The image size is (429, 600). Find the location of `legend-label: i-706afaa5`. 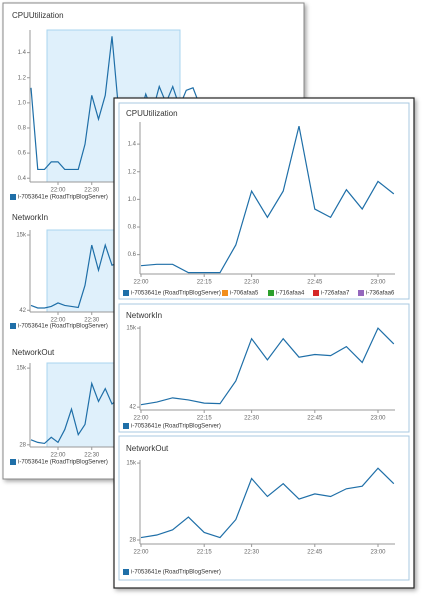

legend-label: i-706afaa5 is located at coordinates (244, 294).